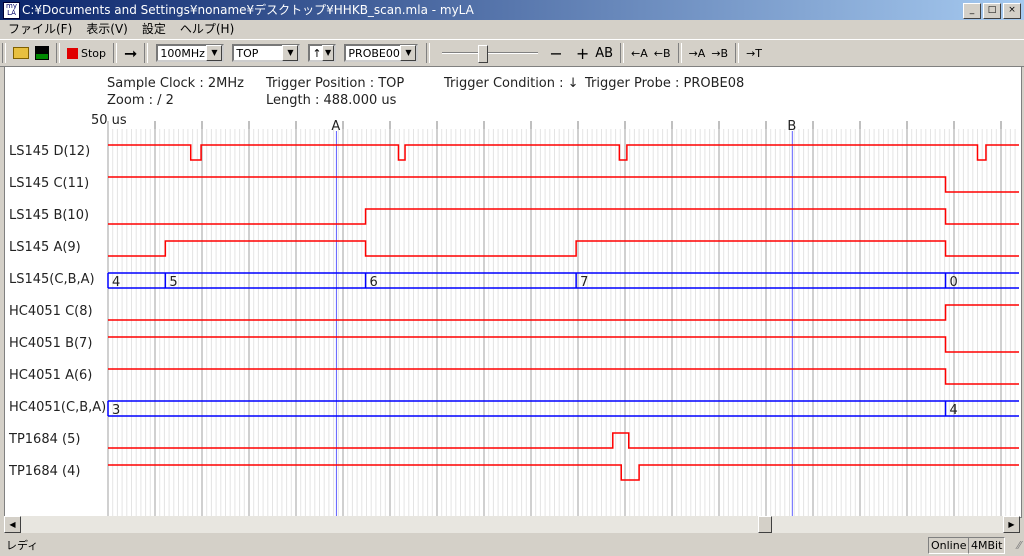  Describe the element at coordinates (173, 282) in the screenshot. I see `bus-value: 5` at that location.